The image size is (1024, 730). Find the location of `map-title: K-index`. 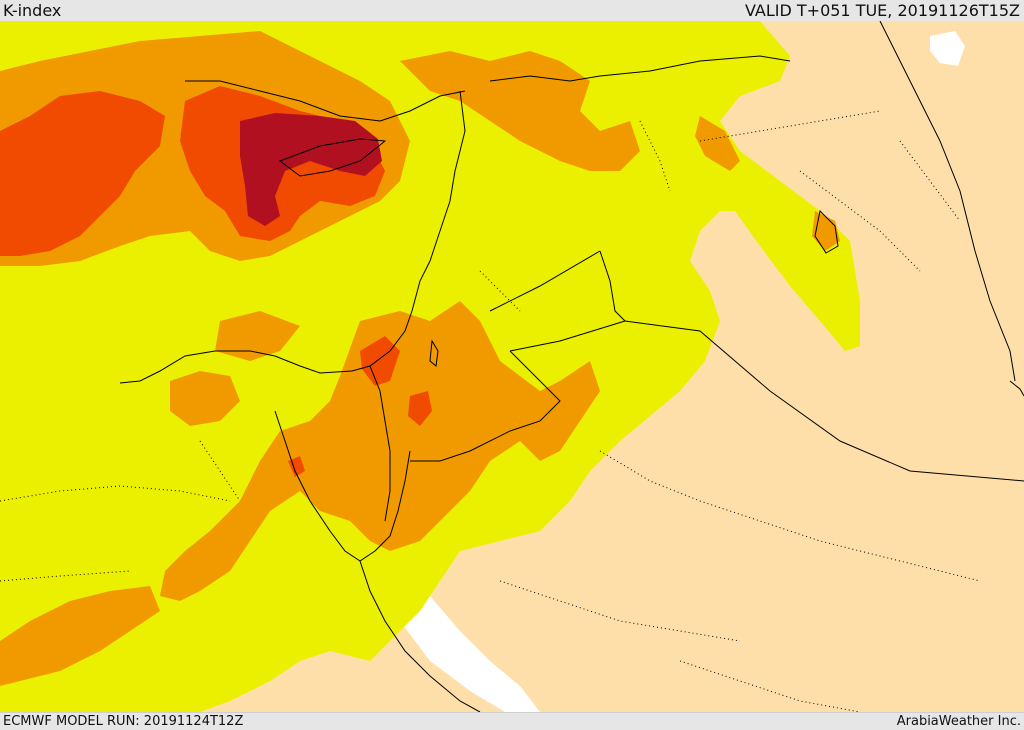

map-title: K-index is located at coordinates (32, 10).